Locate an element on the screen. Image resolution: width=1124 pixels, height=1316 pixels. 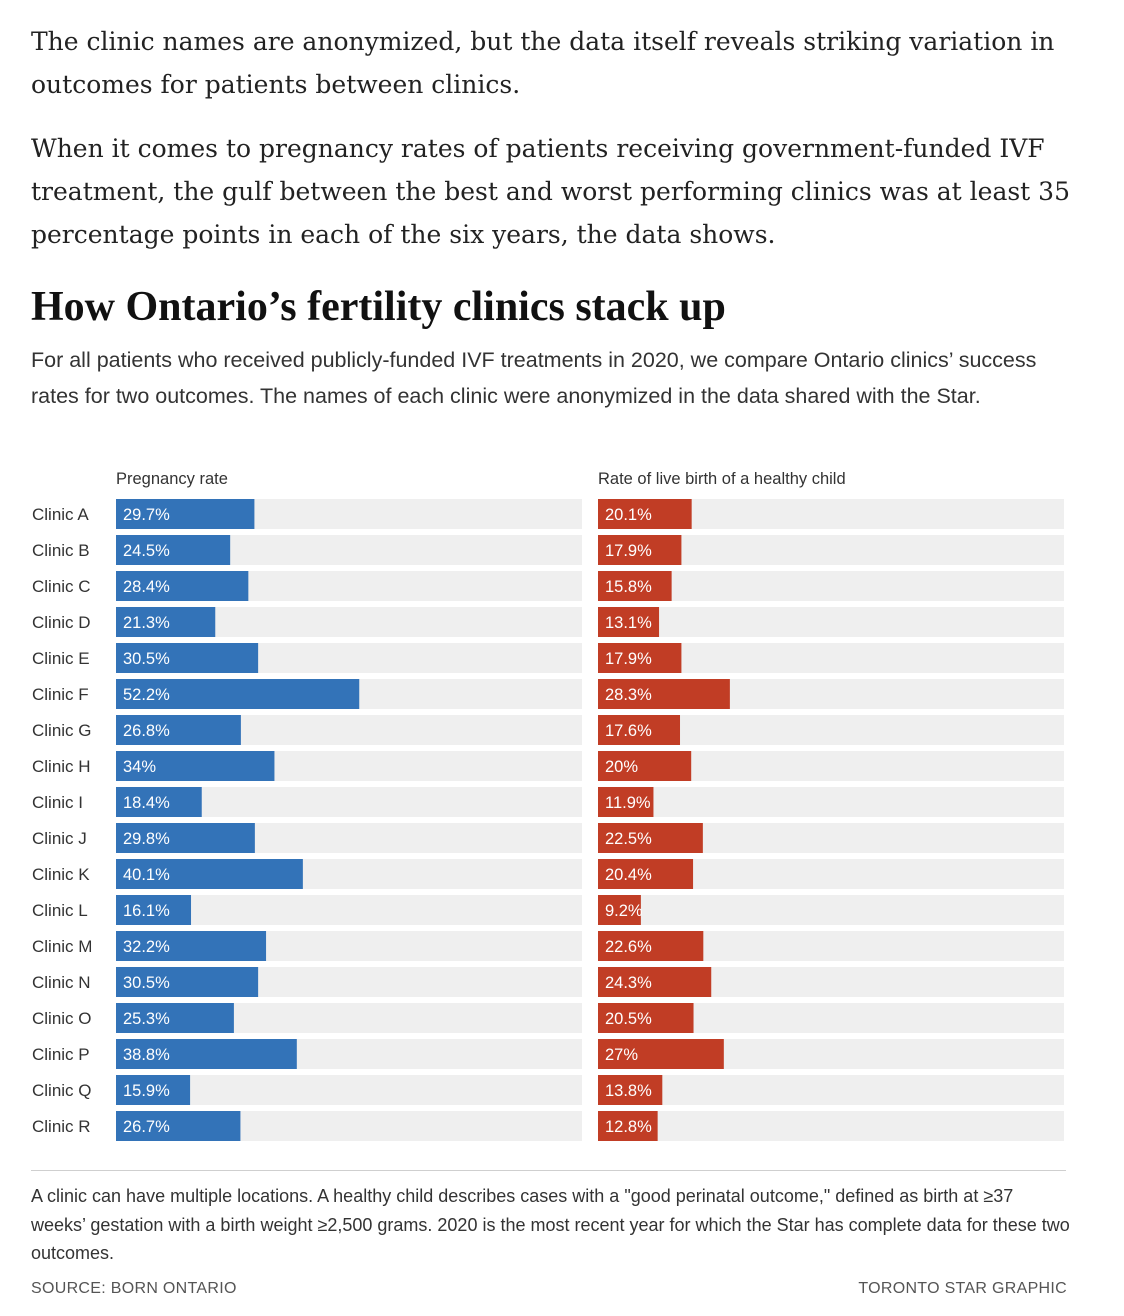
bar-value-label: 34% is located at coordinates (139, 767).